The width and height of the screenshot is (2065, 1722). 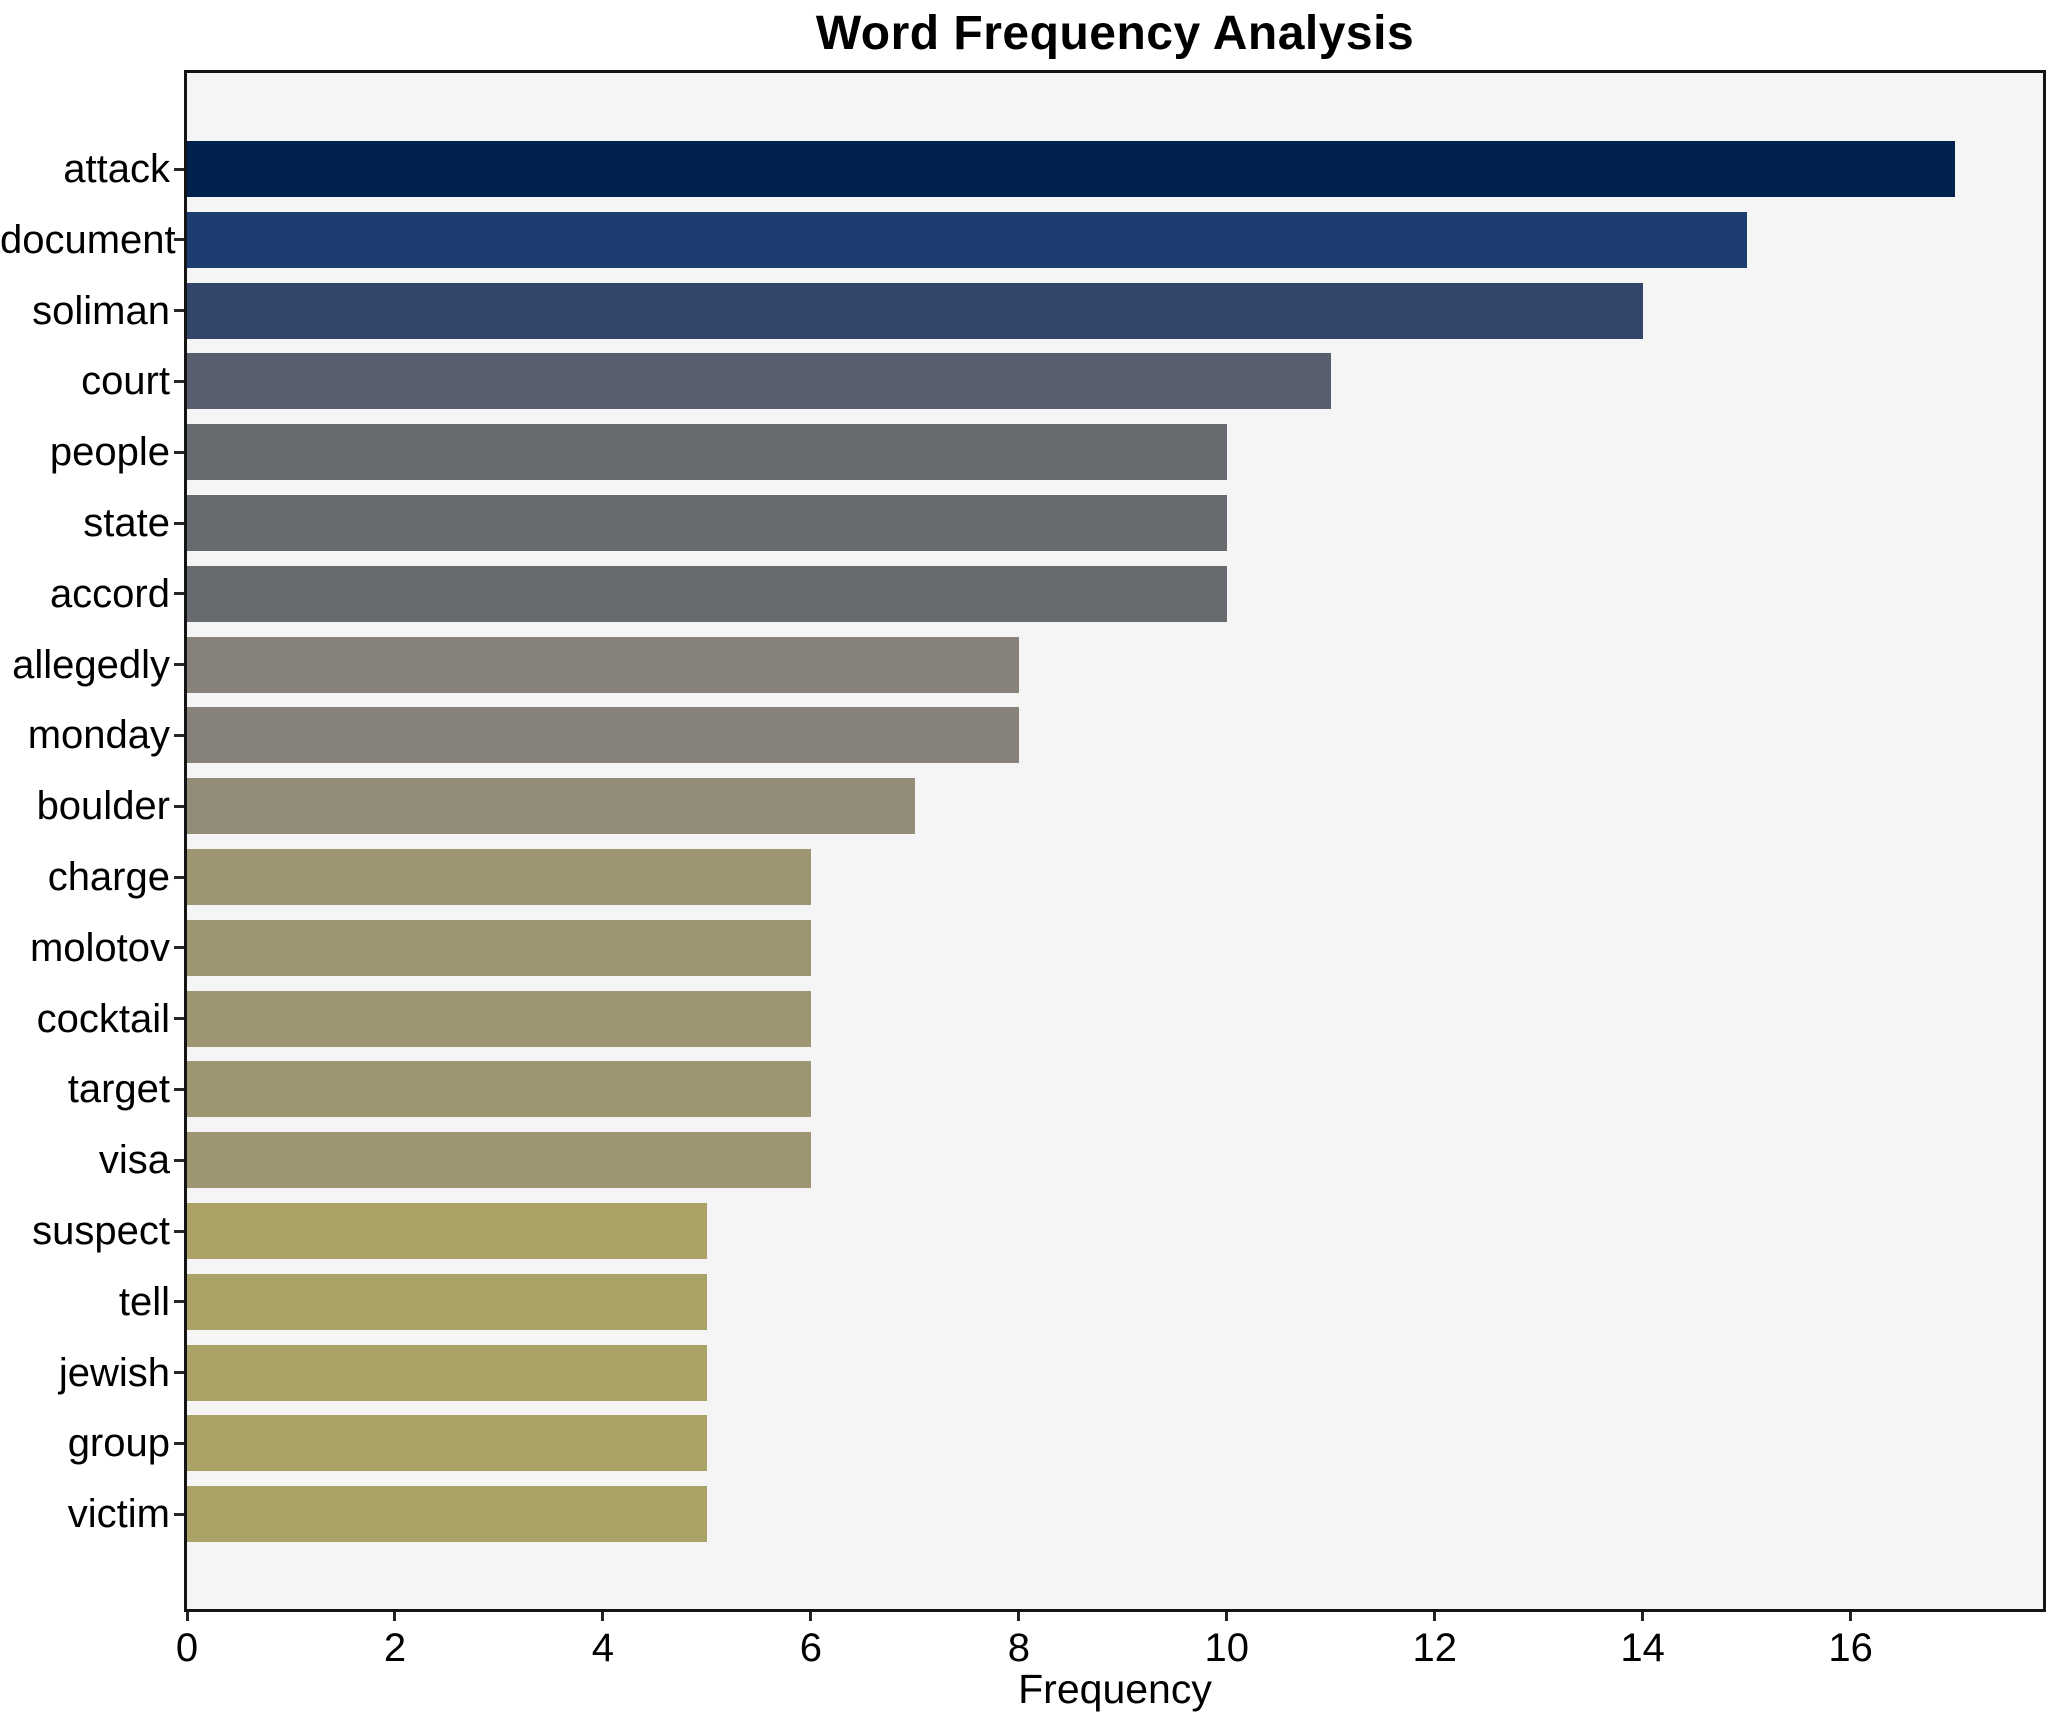 What do you see at coordinates (91, 664) in the screenshot?
I see `category-label-allegedly: allegedly` at bounding box center [91, 664].